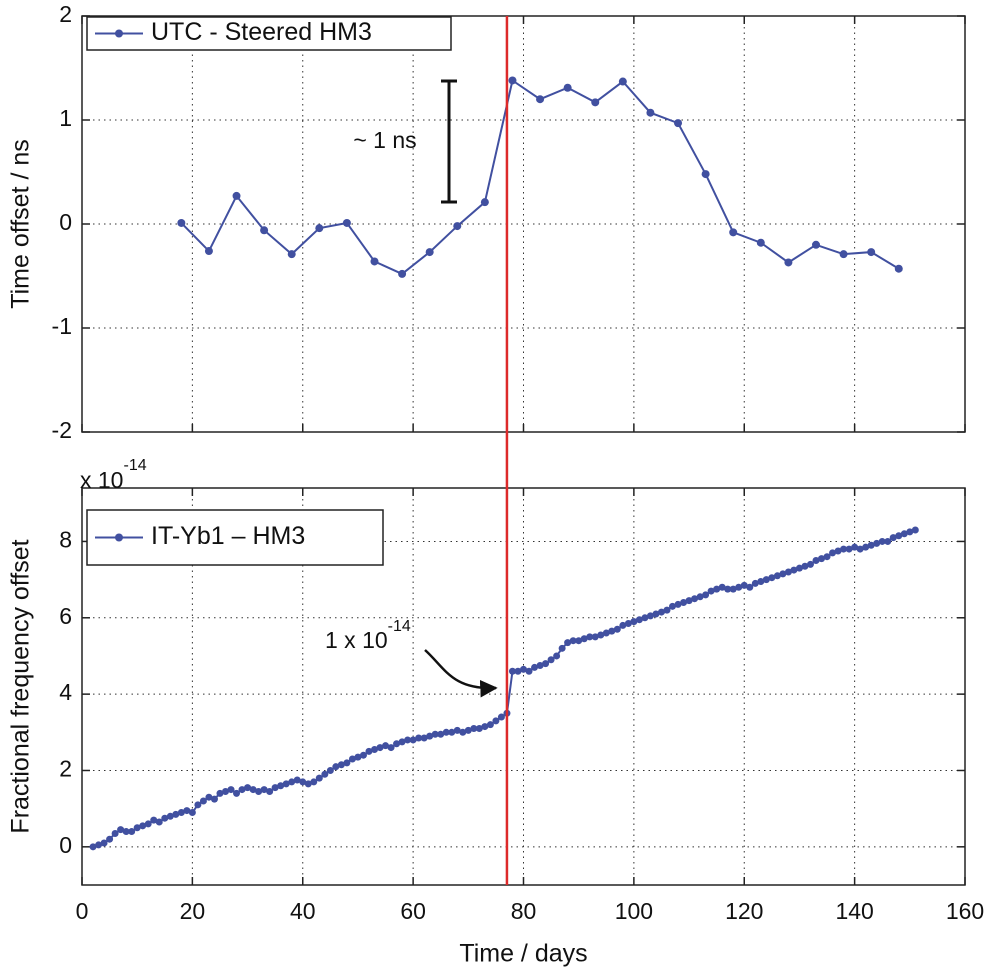 The image size is (992, 975). I want to click on multiplier-base: x 10, so click(101, 480).